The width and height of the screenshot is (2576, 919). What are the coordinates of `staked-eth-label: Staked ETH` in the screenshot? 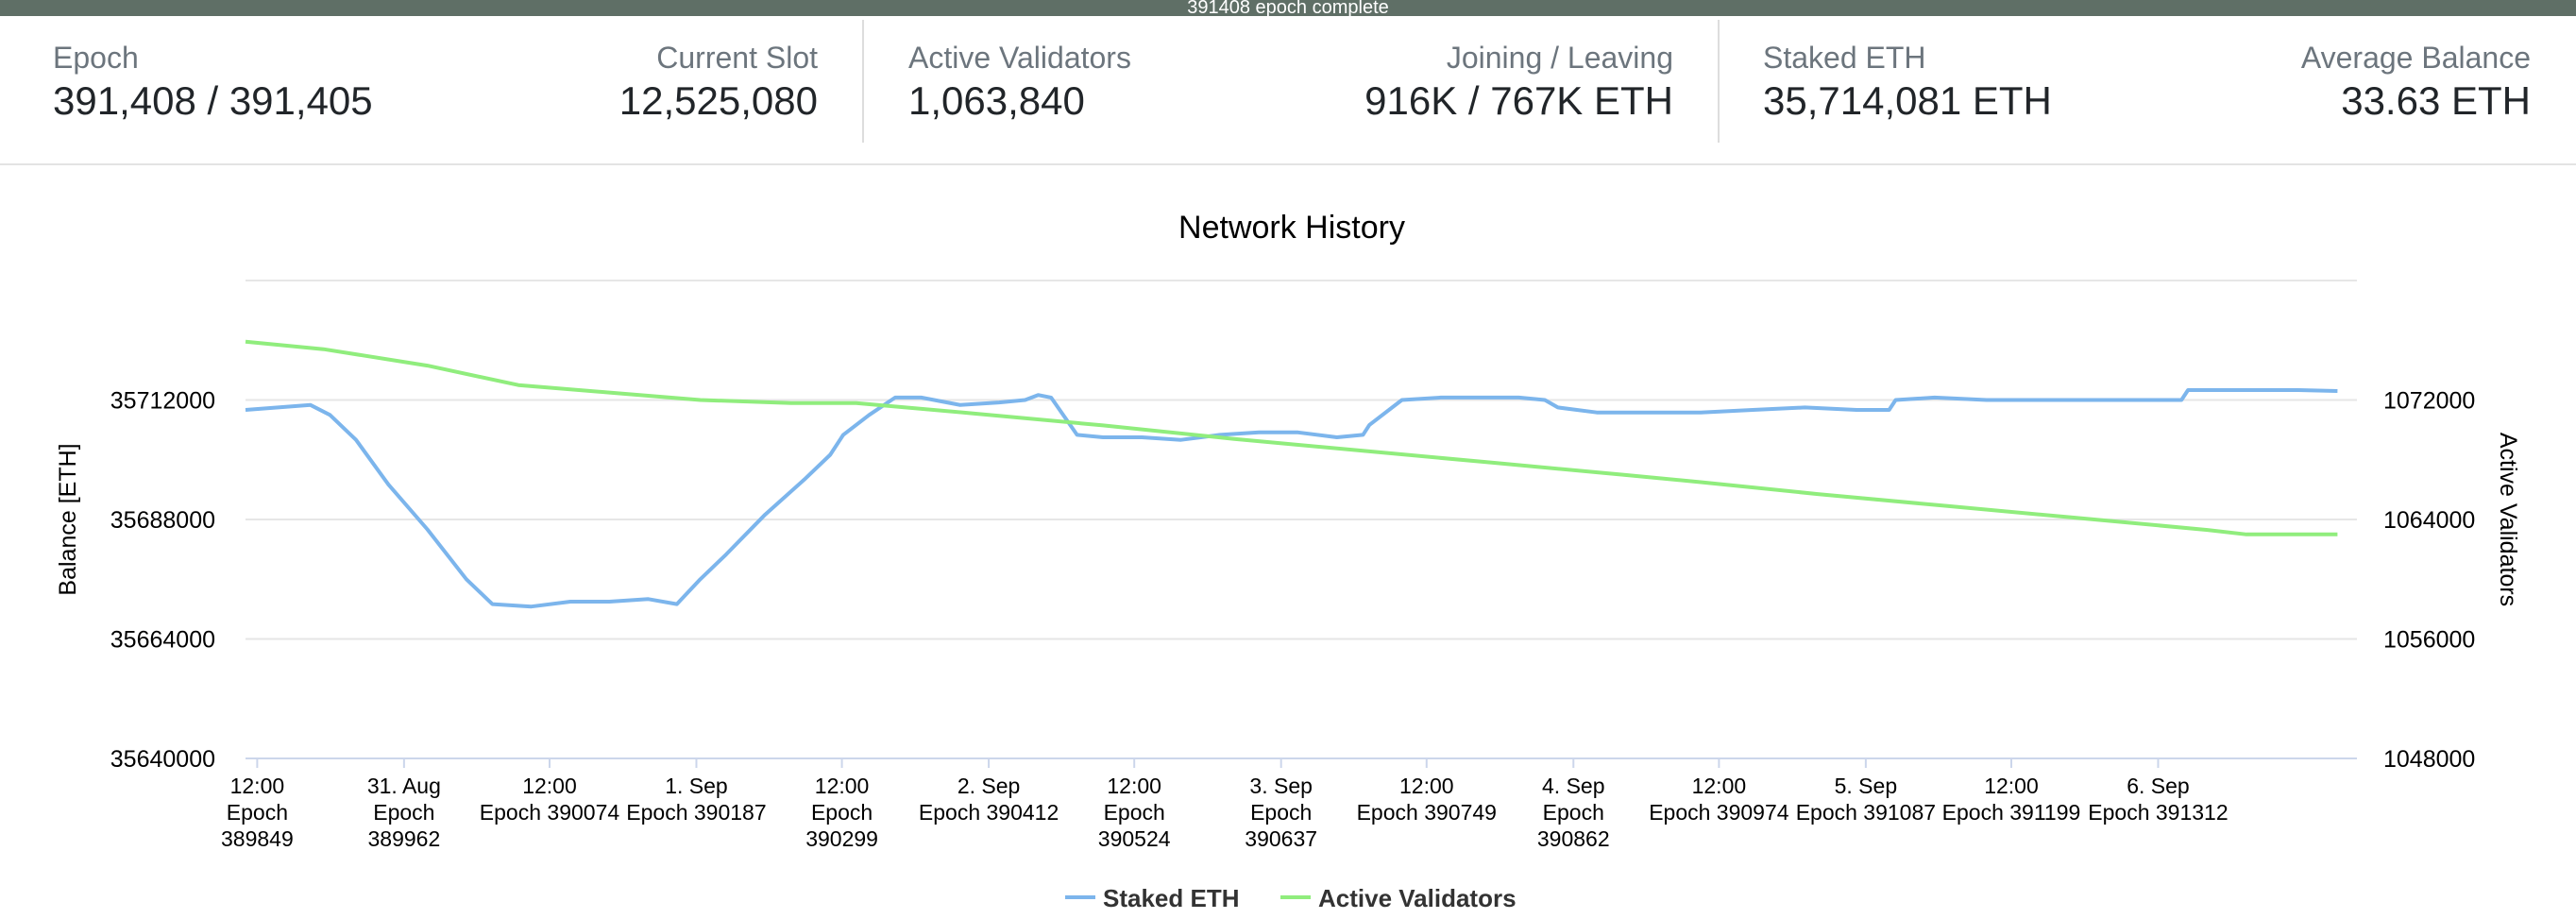 It's located at (1844, 58).